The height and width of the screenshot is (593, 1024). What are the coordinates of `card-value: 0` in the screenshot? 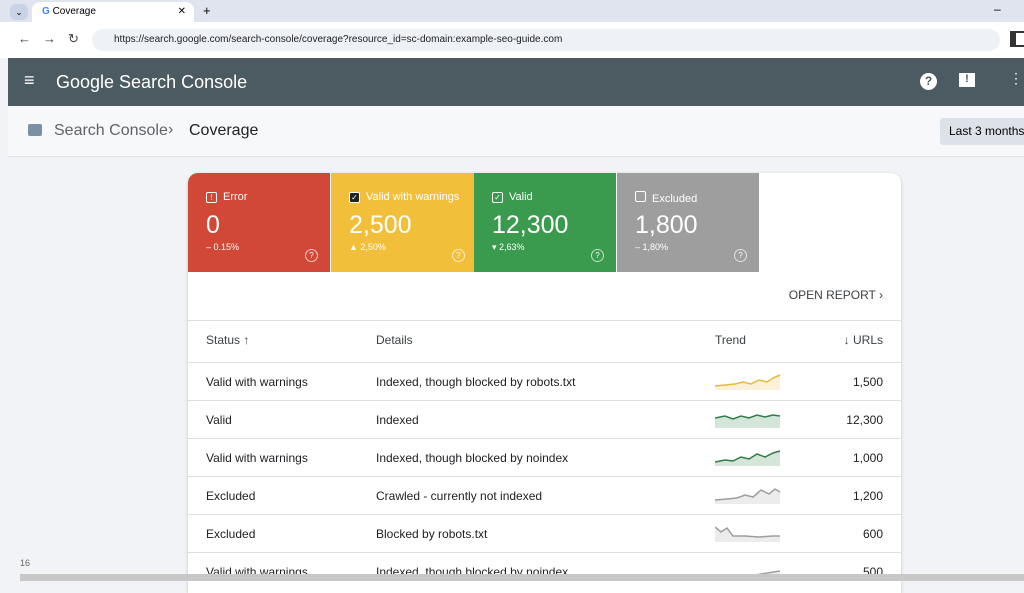 It's located at (213, 225).